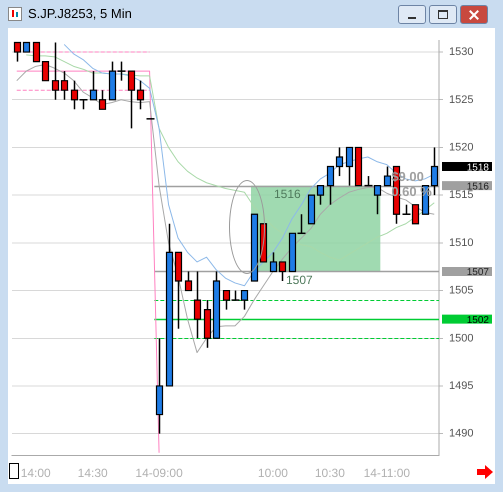 Image resolution: width=503 pixels, height=492 pixels. I want to click on ref-line-label: 1507, so click(478, 272).